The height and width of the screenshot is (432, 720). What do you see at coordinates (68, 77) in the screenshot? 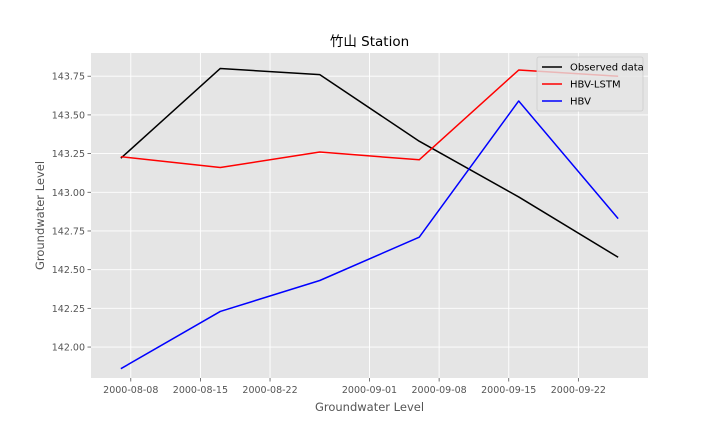
I see `y-tick-label: 143.75` at bounding box center [68, 77].